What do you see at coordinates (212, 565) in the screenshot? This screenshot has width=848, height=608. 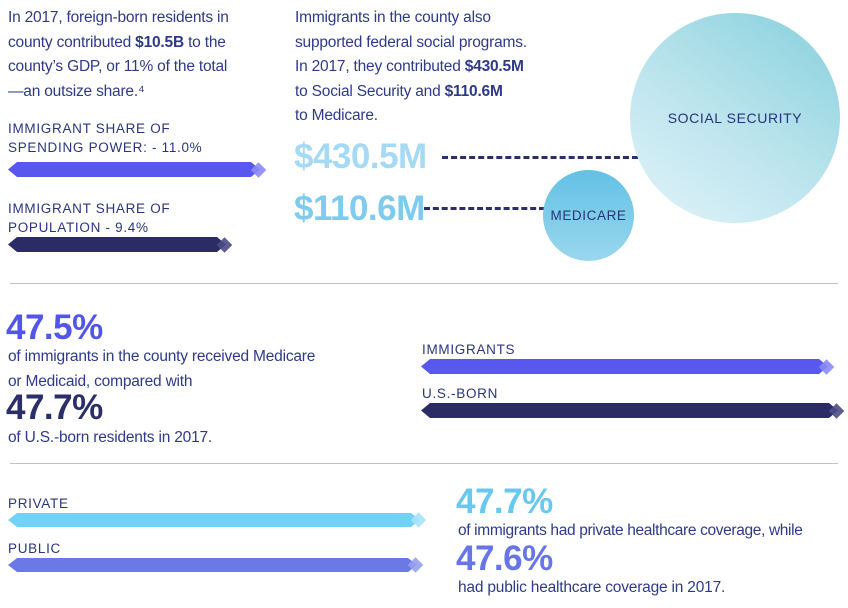 I see `public-bar-fill` at bounding box center [212, 565].